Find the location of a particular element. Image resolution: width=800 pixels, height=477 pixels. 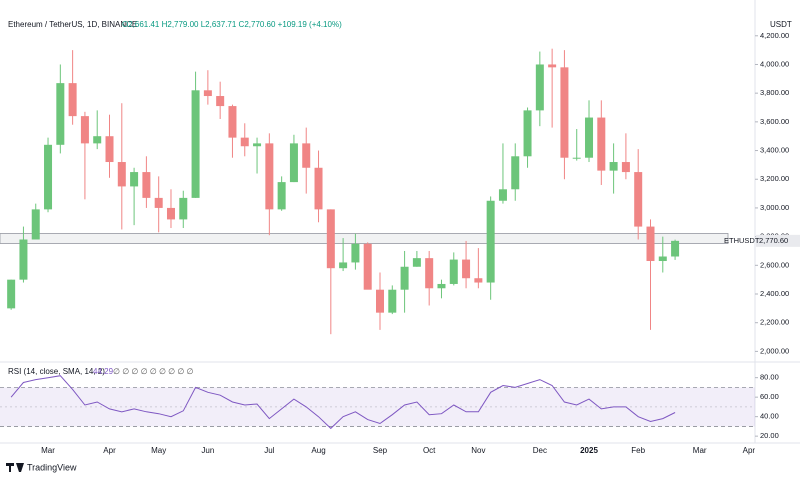

x-tick-label: Nov is located at coordinates (478, 450).